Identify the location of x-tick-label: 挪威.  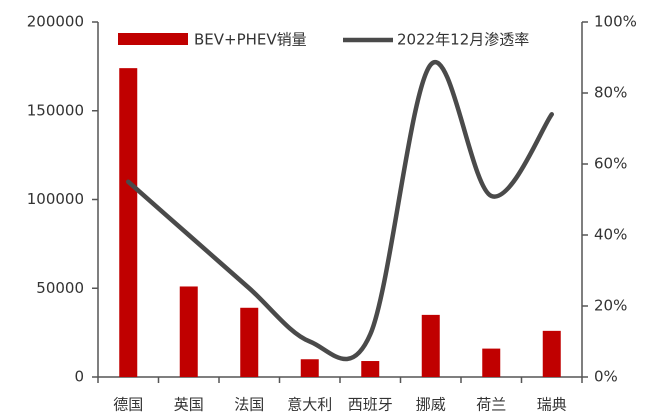
(431, 405).